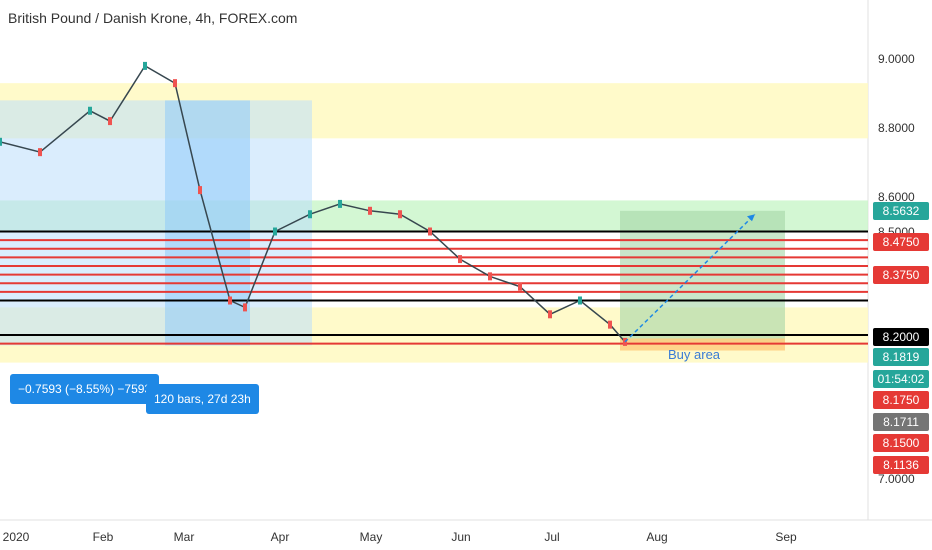  Describe the element at coordinates (207, 223) in the screenshot. I see `zone-blue-range` at that location.